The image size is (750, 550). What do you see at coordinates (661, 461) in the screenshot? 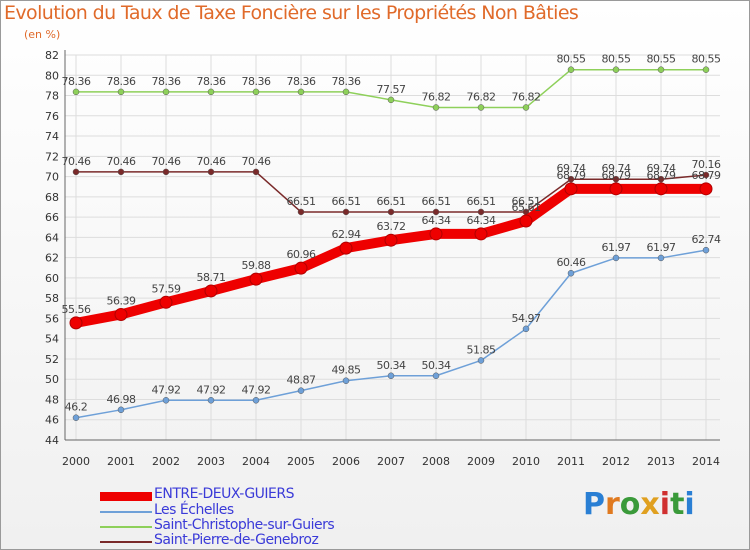
I see `x-tick-label: 2013` at bounding box center [661, 461].